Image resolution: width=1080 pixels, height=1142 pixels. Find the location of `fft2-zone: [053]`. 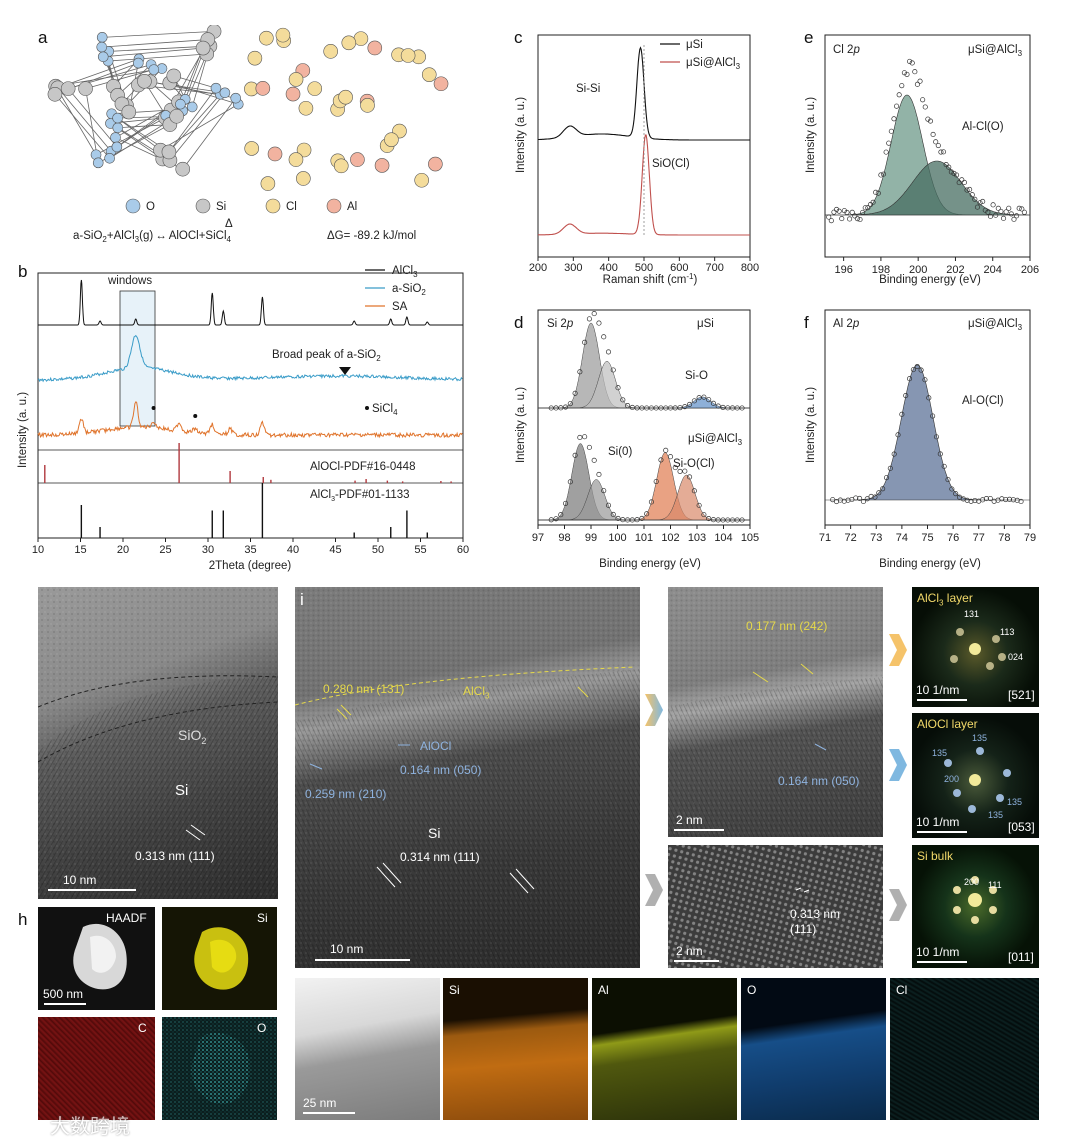

fft2-zone: [053] is located at coordinates (1021, 827).